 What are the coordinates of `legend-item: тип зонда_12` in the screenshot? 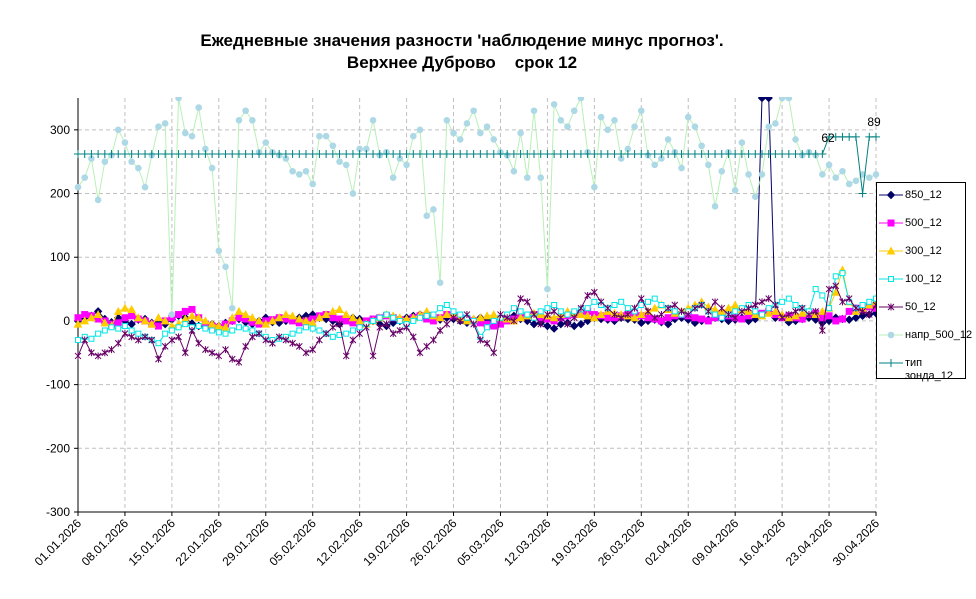 It's located at (921, 366).